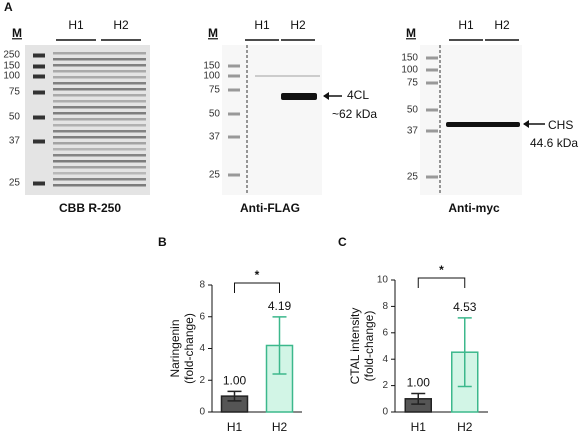 This screenshot has width=588, height=435. I want to click on value-label: 4.19, so click(280, 306).